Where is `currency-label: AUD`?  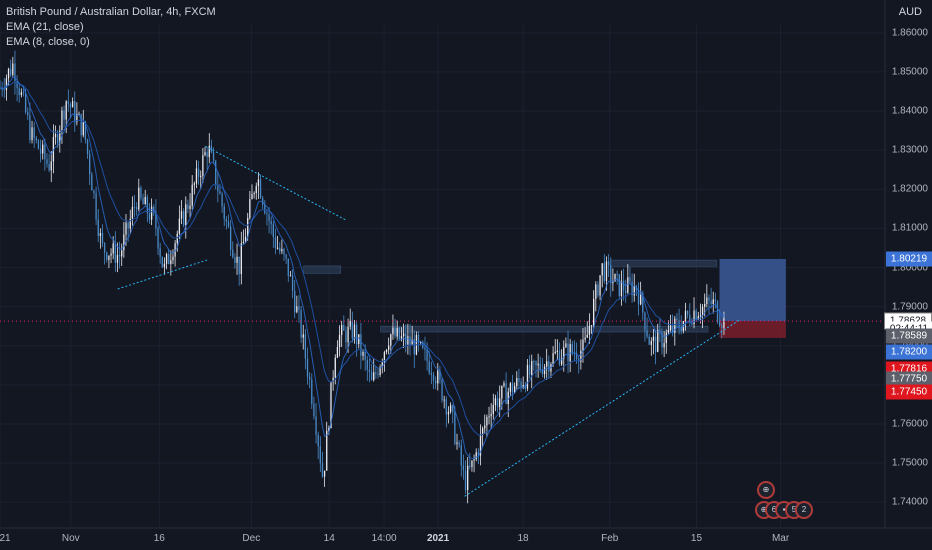
currency-label: AUD is located at coordinates (910, 12).